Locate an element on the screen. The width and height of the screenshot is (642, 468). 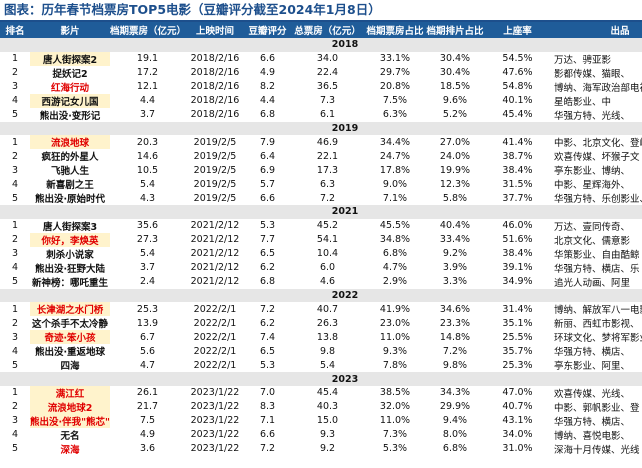
cell: 6.4 is located at coordinates (267, 156).